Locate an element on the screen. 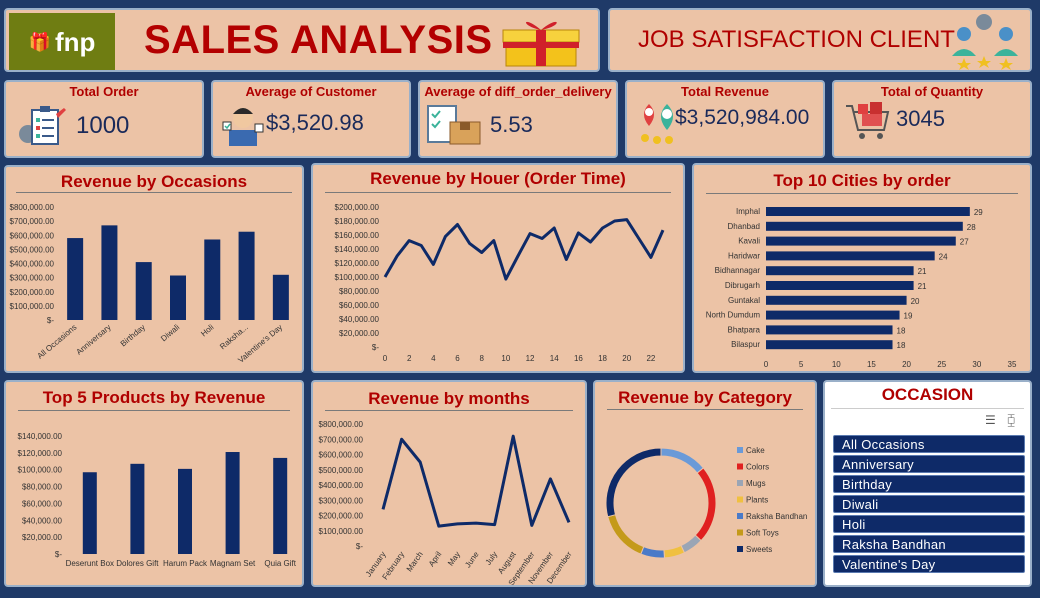  slicer-item-valentines-day: Valentine's Day is located at coordinates (929, 564).